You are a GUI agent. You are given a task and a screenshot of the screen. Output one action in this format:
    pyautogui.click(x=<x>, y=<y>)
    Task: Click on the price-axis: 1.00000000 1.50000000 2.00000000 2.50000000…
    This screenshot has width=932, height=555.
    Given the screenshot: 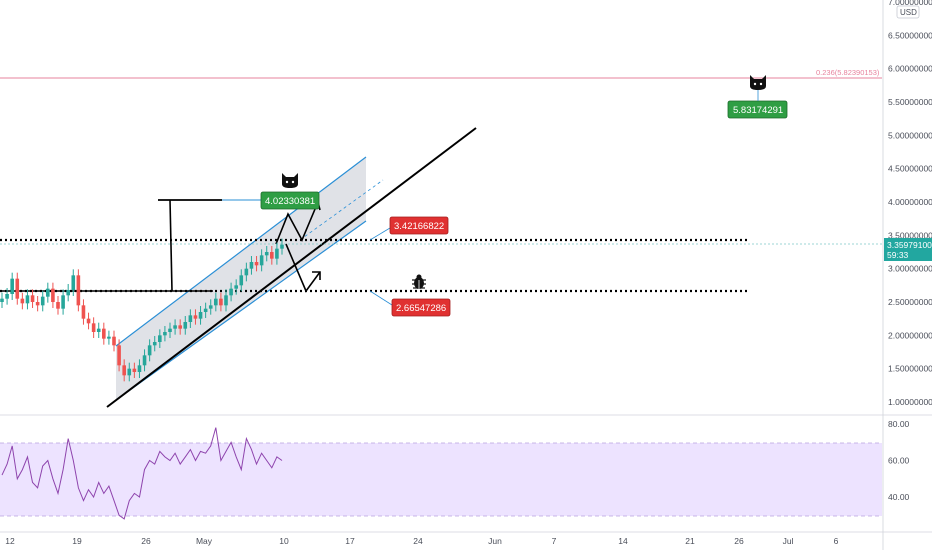 What is the action you would take?
    pyautogui.click(x=910, y=203)
    